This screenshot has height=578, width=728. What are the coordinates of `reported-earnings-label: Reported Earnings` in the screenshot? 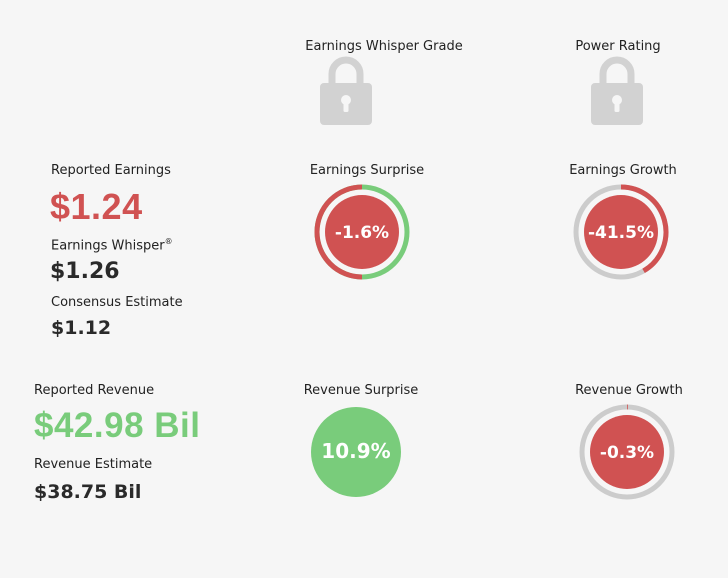 It's located at (111, 170).